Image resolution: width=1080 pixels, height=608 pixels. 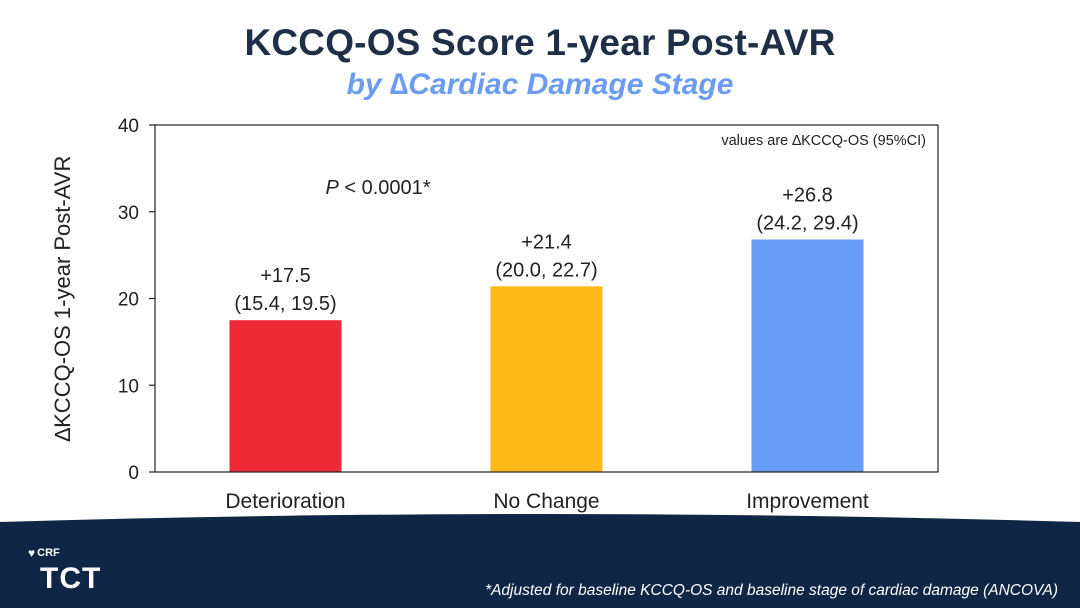 What do you see at coordinates (285, 501) in the screenshot?
I see `x-tick-label: Deterioration` at bounding box center [285, 501].